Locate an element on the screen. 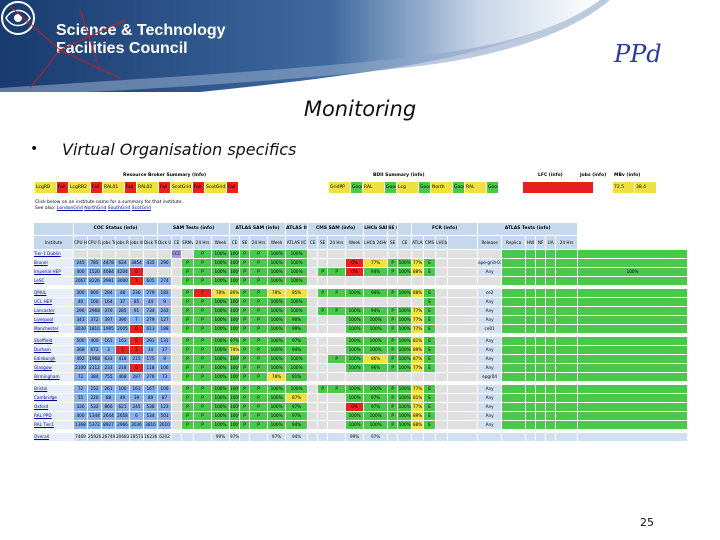 The image size is (720, 540). institute-link: LeSC is located at coordinates (53, 281).